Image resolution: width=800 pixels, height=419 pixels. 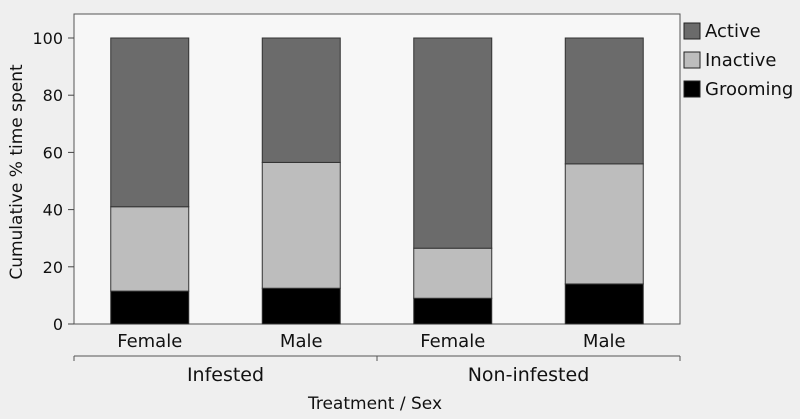 I want to click on legend-swatch-active, so click(x=692, y=31).